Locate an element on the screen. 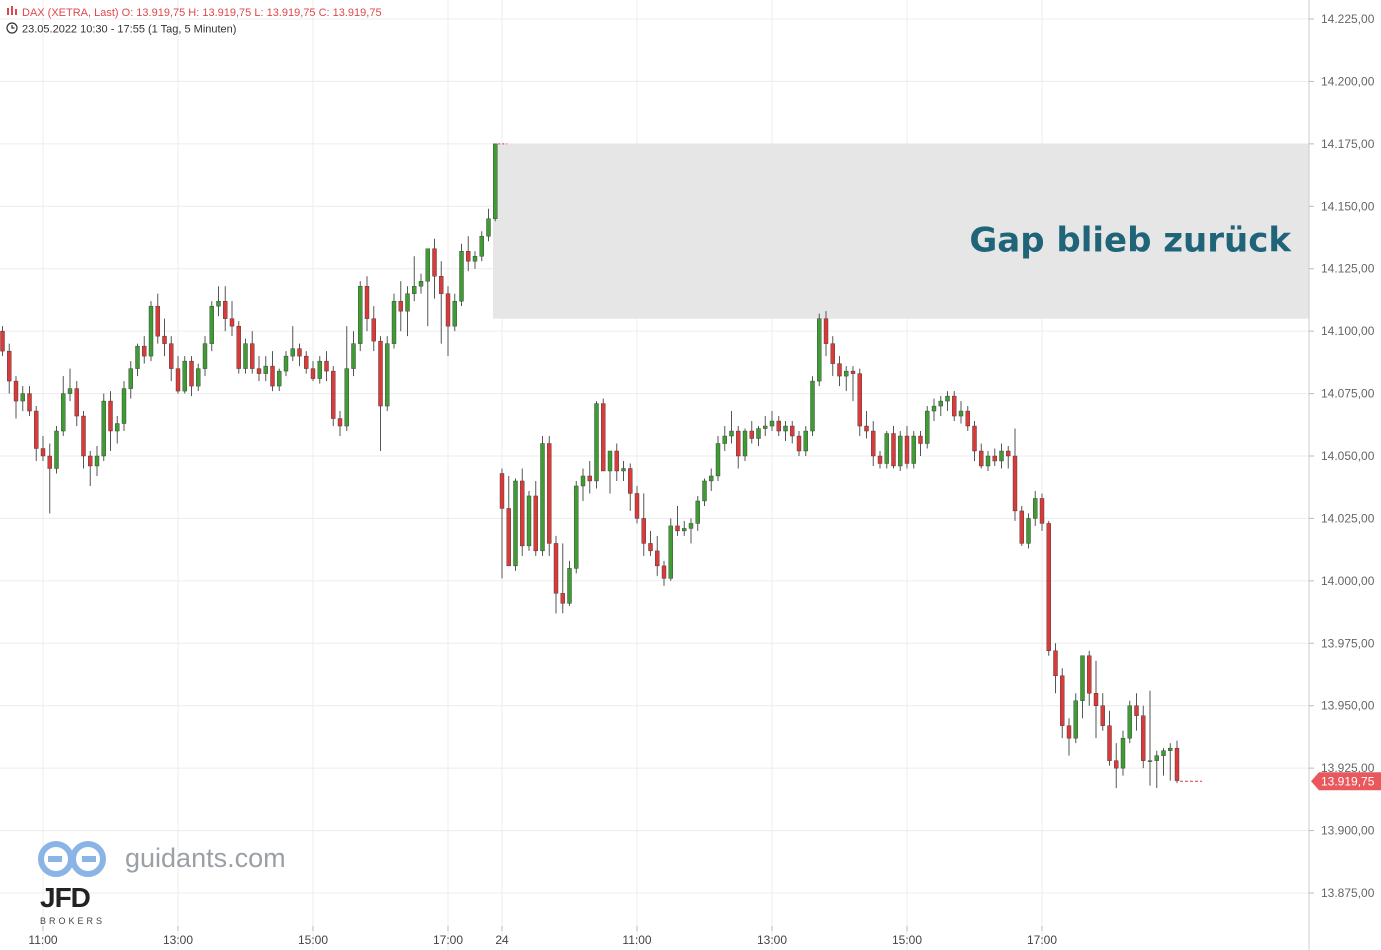 The width and height of the screenshot is (1381, 950). y-tick-label: 14.050,00 is located at coordinates (1348, 456).